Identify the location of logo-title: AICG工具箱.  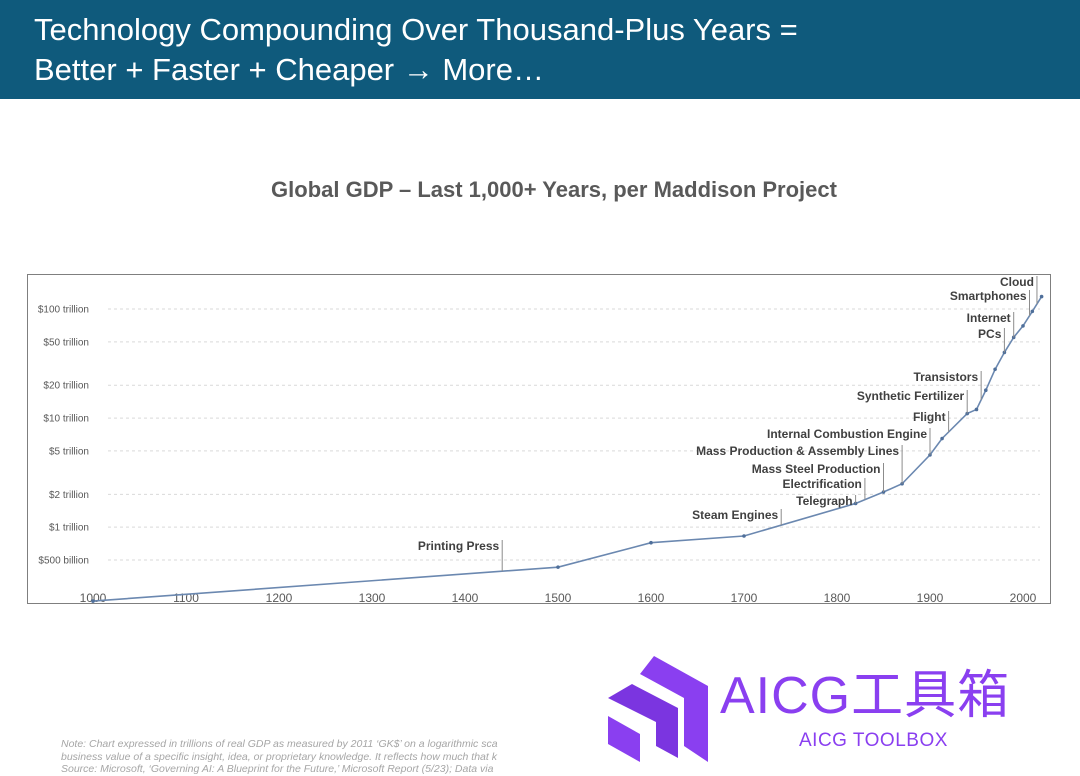
(865, 696).